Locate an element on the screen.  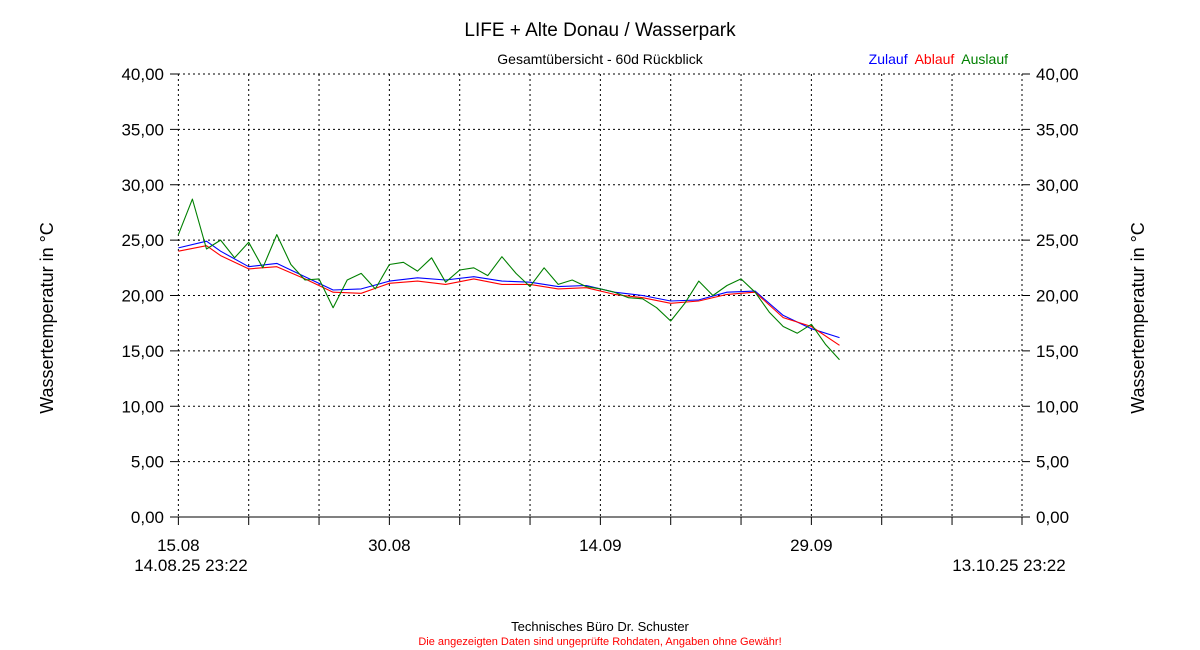
x-tick-label: 15.08 is located at coordinates (178, 545).